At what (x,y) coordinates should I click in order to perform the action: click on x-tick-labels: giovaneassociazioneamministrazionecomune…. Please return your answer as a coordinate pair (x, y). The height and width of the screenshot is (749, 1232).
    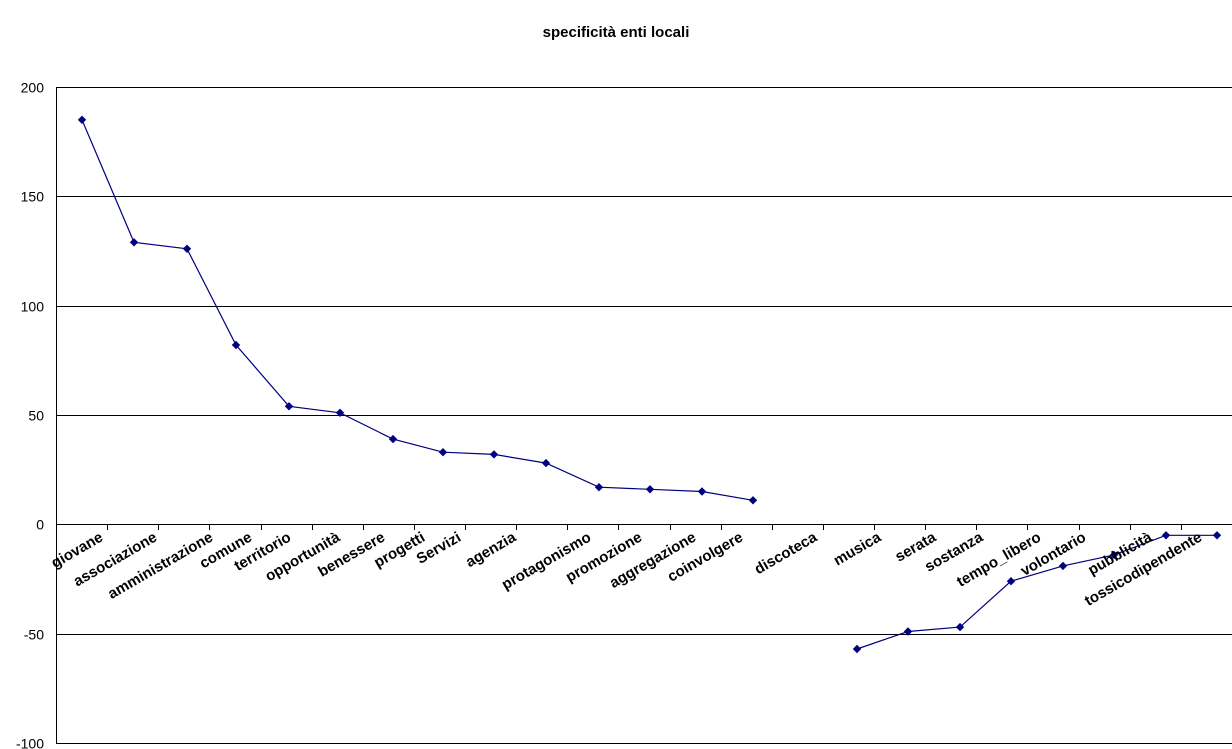
    Looking at the image, I should click on (626, 568).